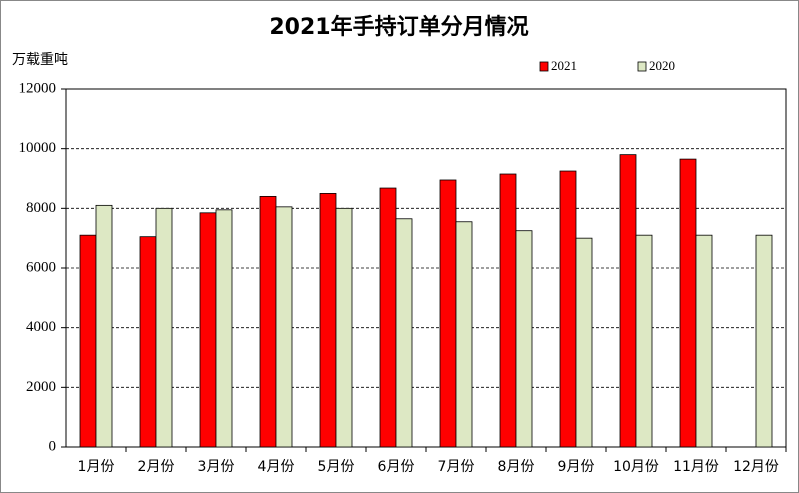  What do you see at coordinates (40, 60) in the screenshot?
I see `y-axis-label: 万载重吨` at bounding box center [40, 60].